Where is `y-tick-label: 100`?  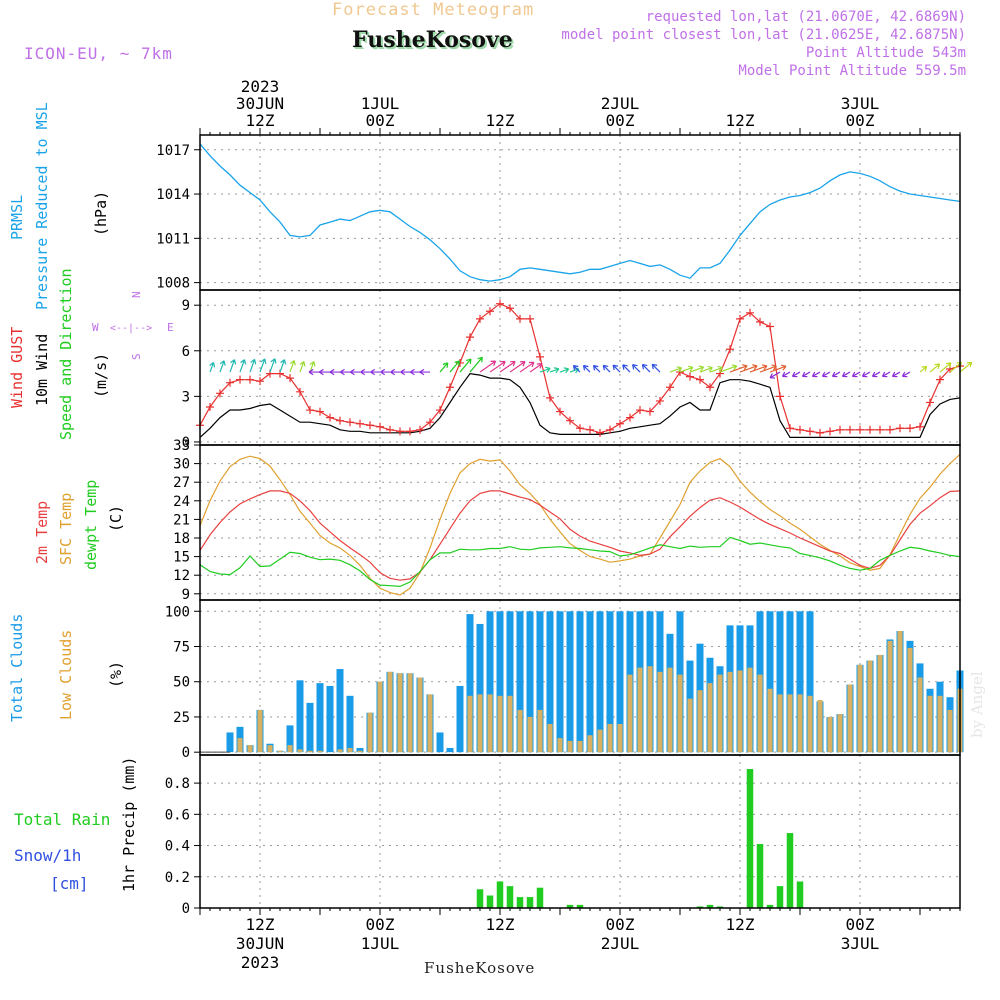 y-tick-label: 100 is located at coordinates (177, 612).